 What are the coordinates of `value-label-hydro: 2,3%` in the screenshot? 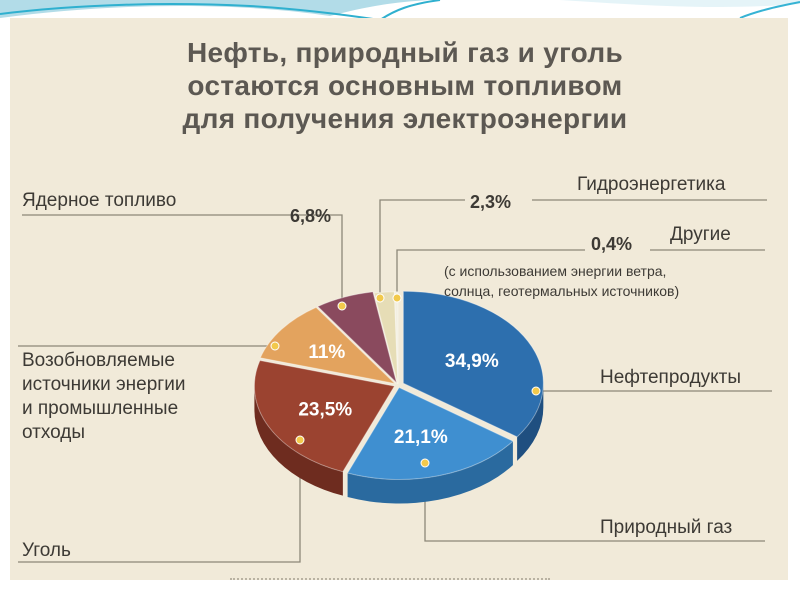 It's located at (490, 202).